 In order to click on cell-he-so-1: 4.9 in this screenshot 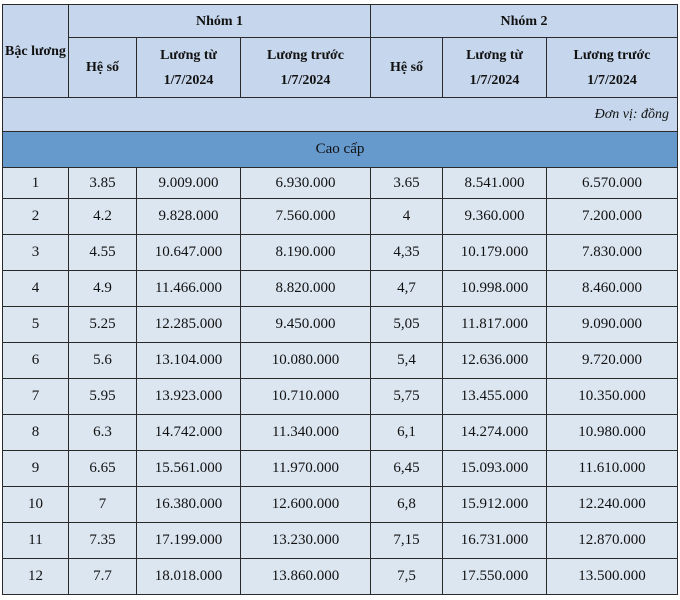, I will do `click(102, 288)`.